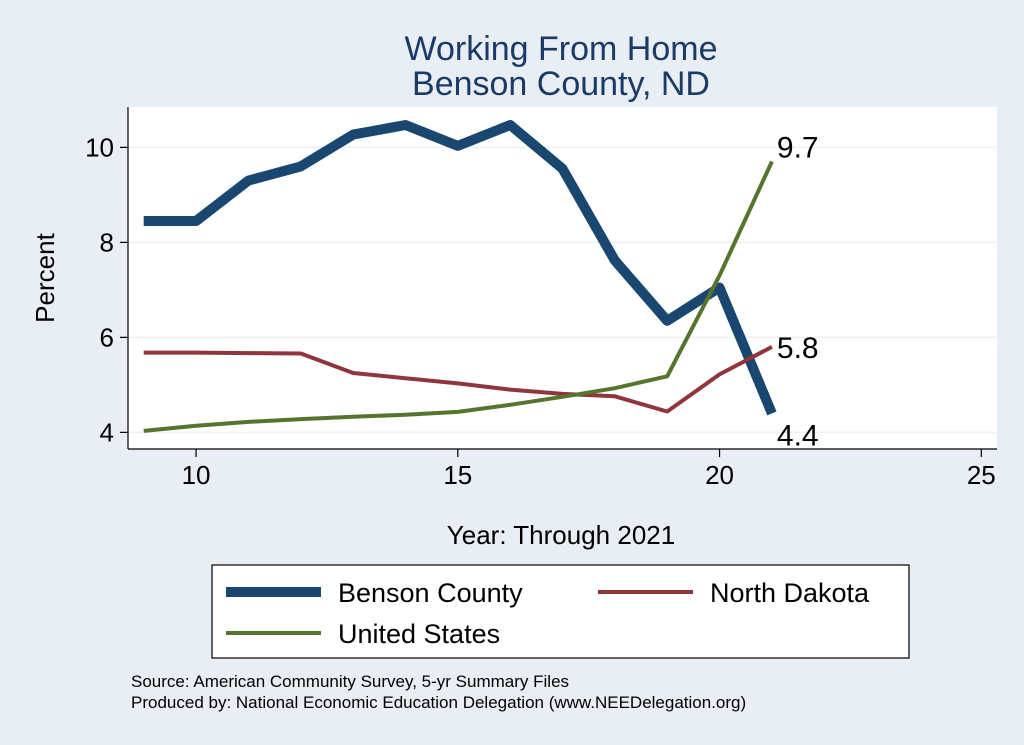 Image resolution: width=1024 pixels, height=745 pixels. I want to click on legend-box, so click(560, 611).